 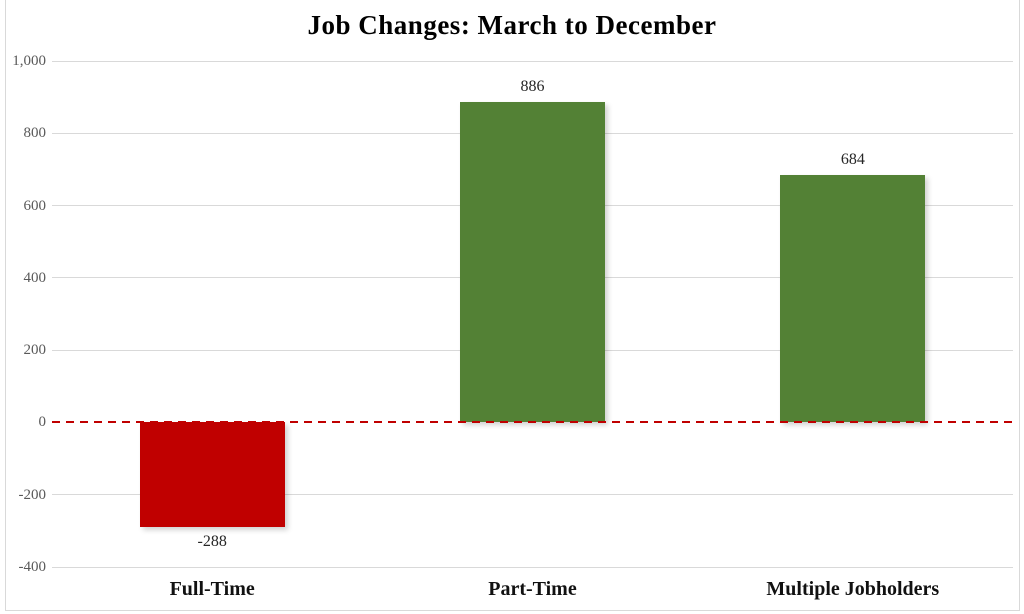 What do you see at coordinates (35, 277) in the screenshot?
I see `y-tick-label-400: 400` at bounding box center [35, 277].